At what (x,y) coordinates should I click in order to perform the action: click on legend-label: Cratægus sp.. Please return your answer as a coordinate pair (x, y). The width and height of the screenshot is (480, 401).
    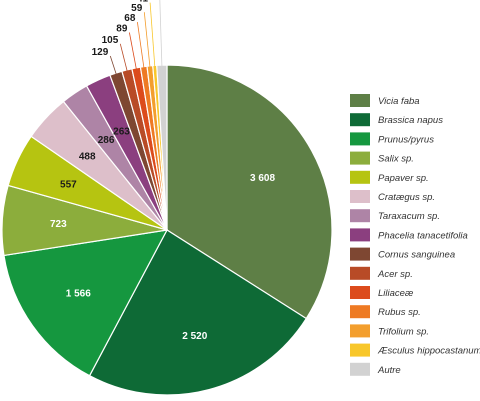
    Looking at the image, I should click on (406, 197).